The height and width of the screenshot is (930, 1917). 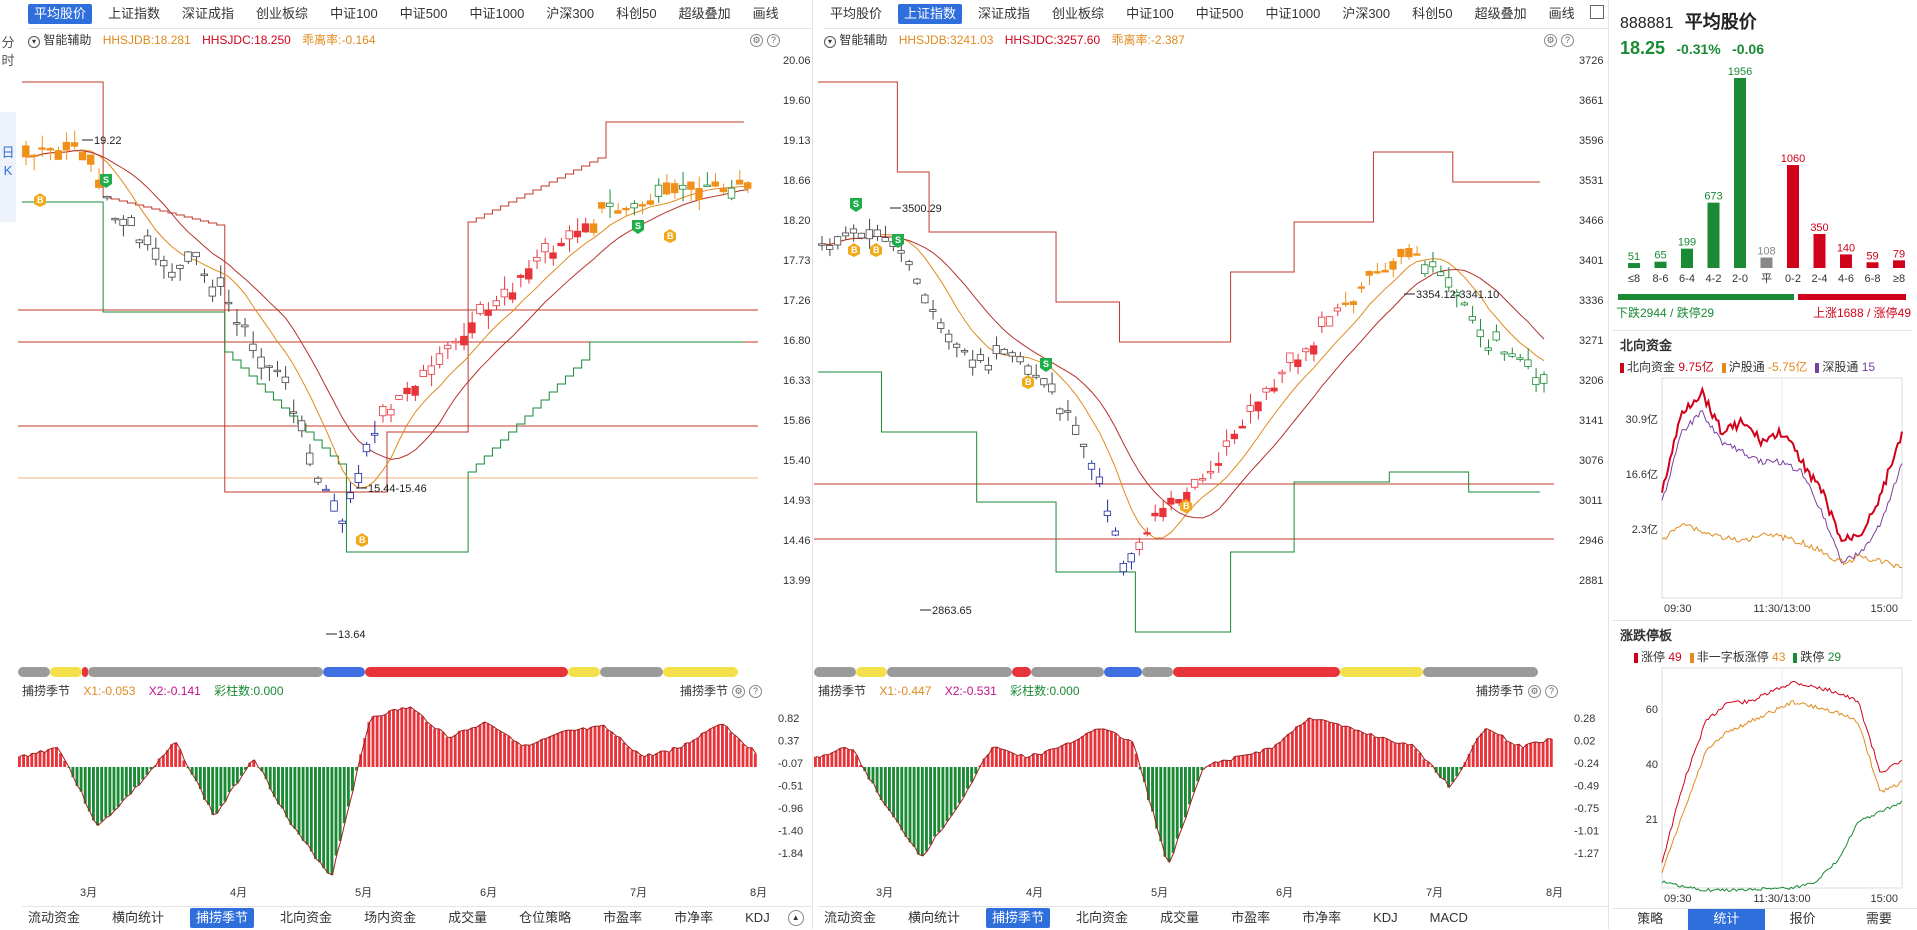 What do you see at coordinates (1652, 765) in the screenshot?
I see `y-axis-label: 40` at bounding box center [1652, 765].